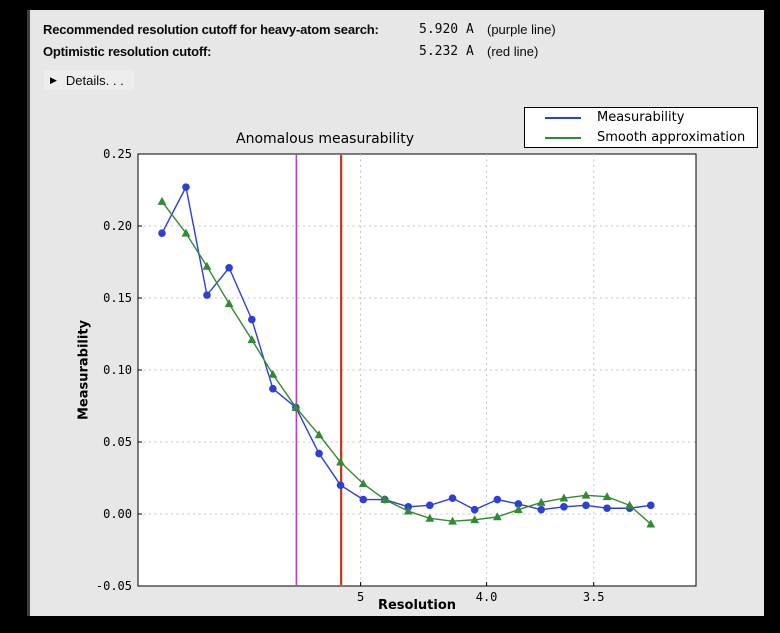 Image resolution: width=780 pixels, height=633 pixels. Describe the element at coordinates (513, 51) in the screenshot. I see `optimistic-cutoff-note: (red line)` at that location.